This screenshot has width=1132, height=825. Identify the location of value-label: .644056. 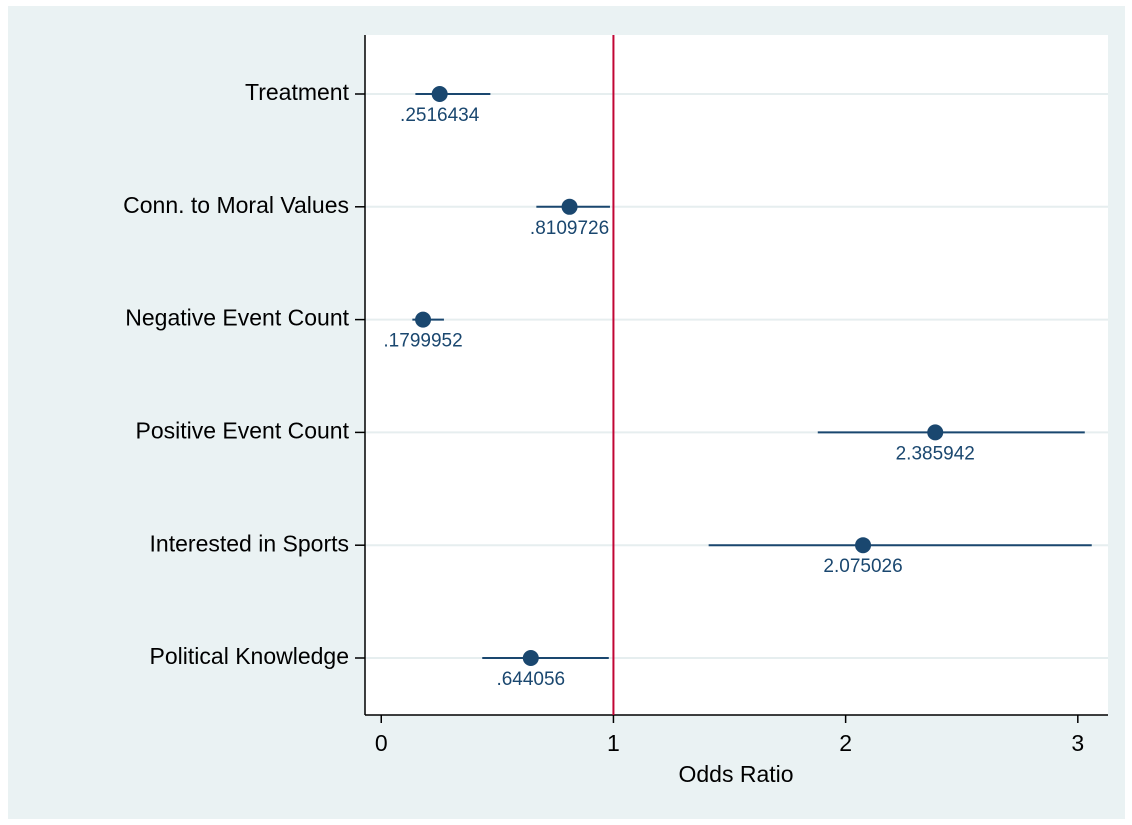
(530, 679).